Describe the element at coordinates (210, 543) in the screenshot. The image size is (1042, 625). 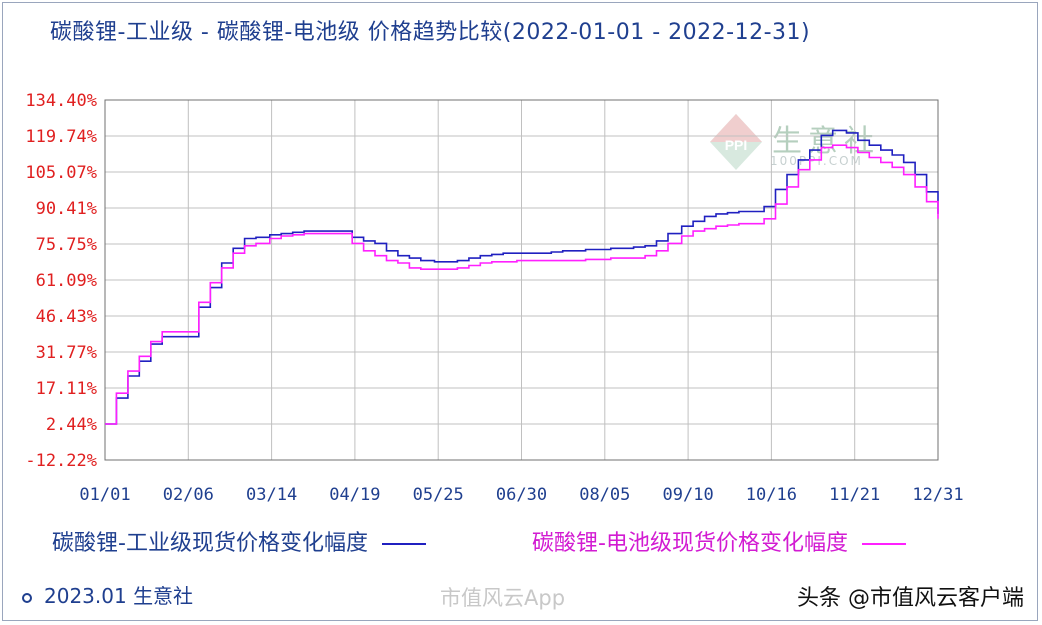
I see `legend-label-industrial: 碳酸锂-工业级现货价格变化幅度` at that location.